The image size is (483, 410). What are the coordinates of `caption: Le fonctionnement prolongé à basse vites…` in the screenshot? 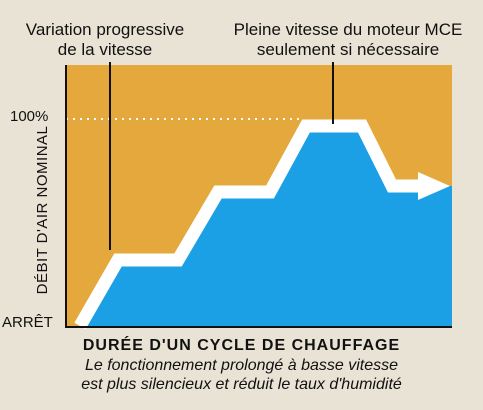 It's located at (241, 375).